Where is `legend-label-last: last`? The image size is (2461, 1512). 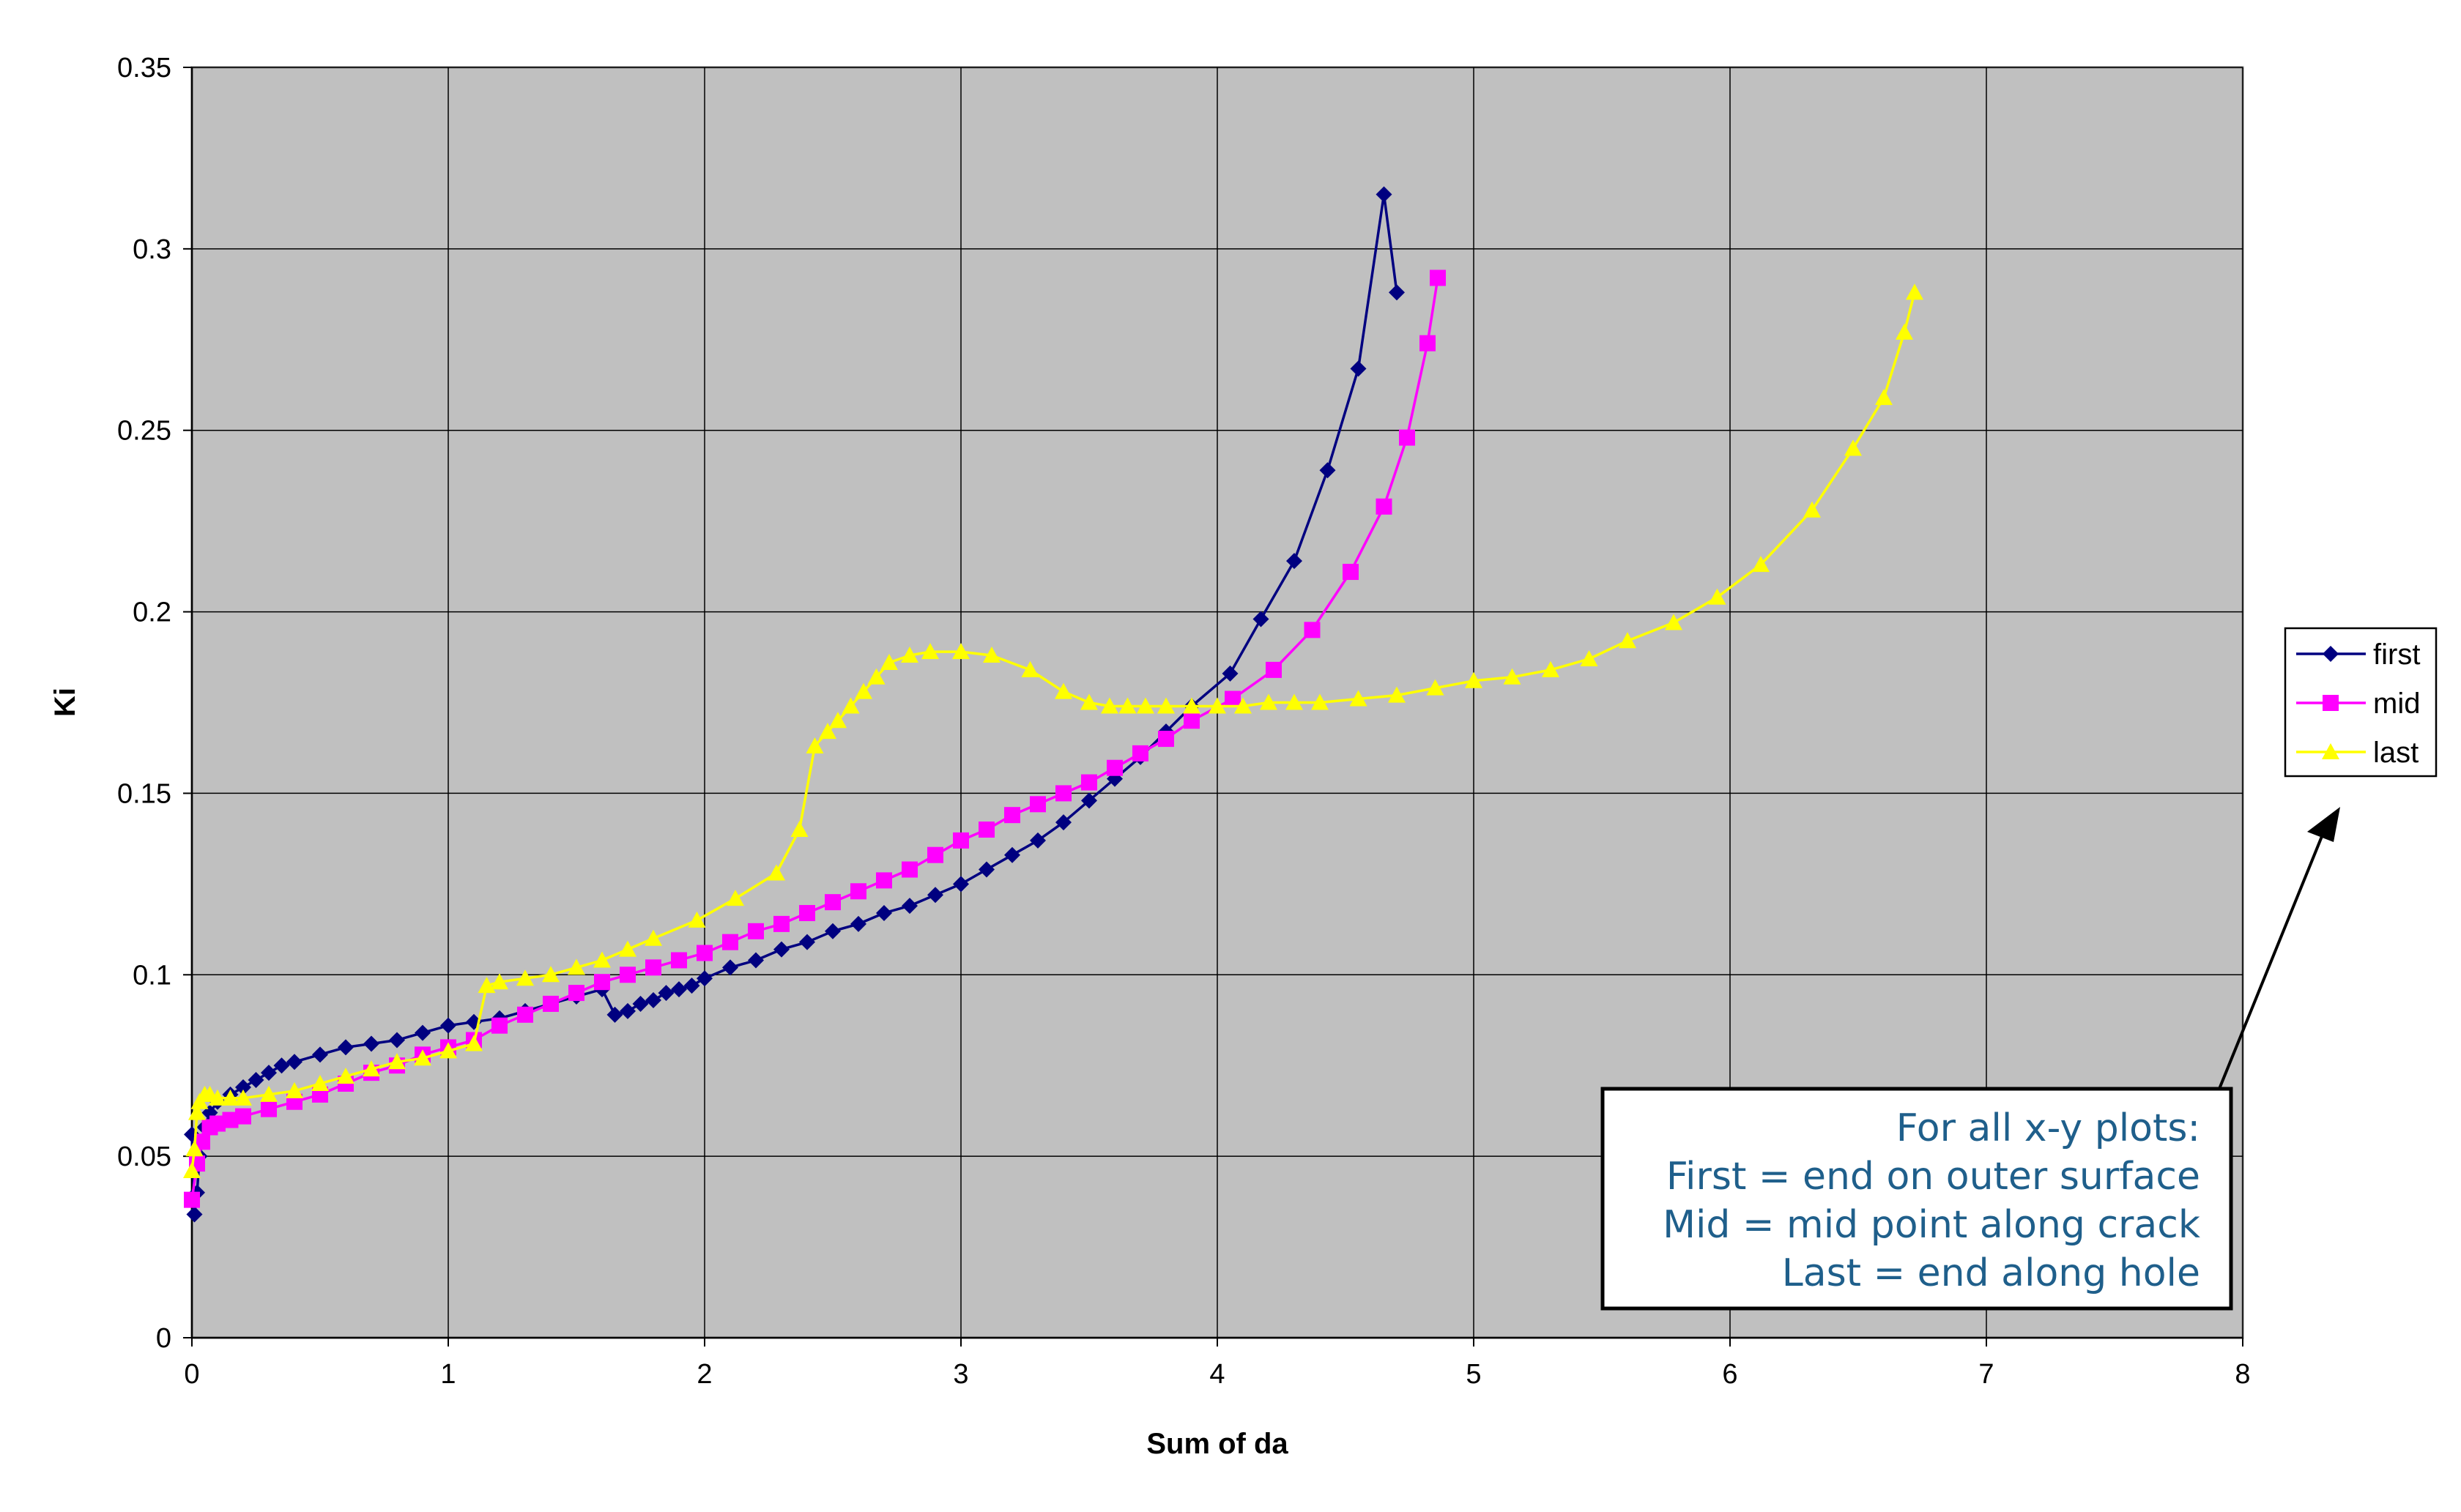
legend-label-last: last is located at coordinates (2396, 753).